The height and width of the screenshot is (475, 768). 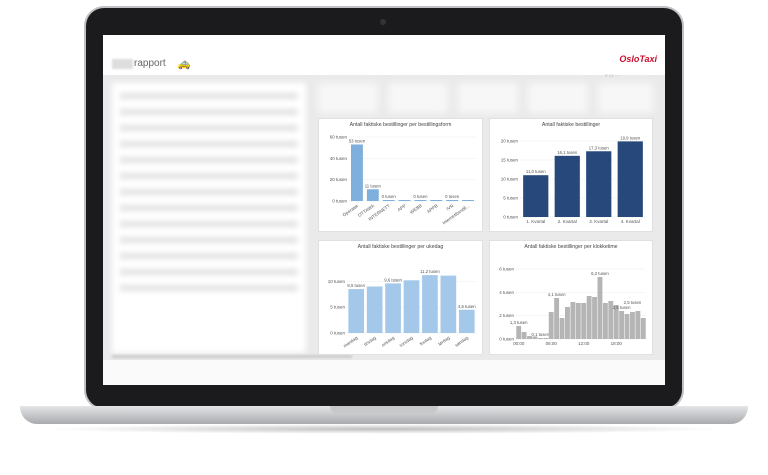 What do you see at coordinates (630, 137) in the screenshot?
I see `data-label: 19,9 tusen` at bounding box center [630, 137].